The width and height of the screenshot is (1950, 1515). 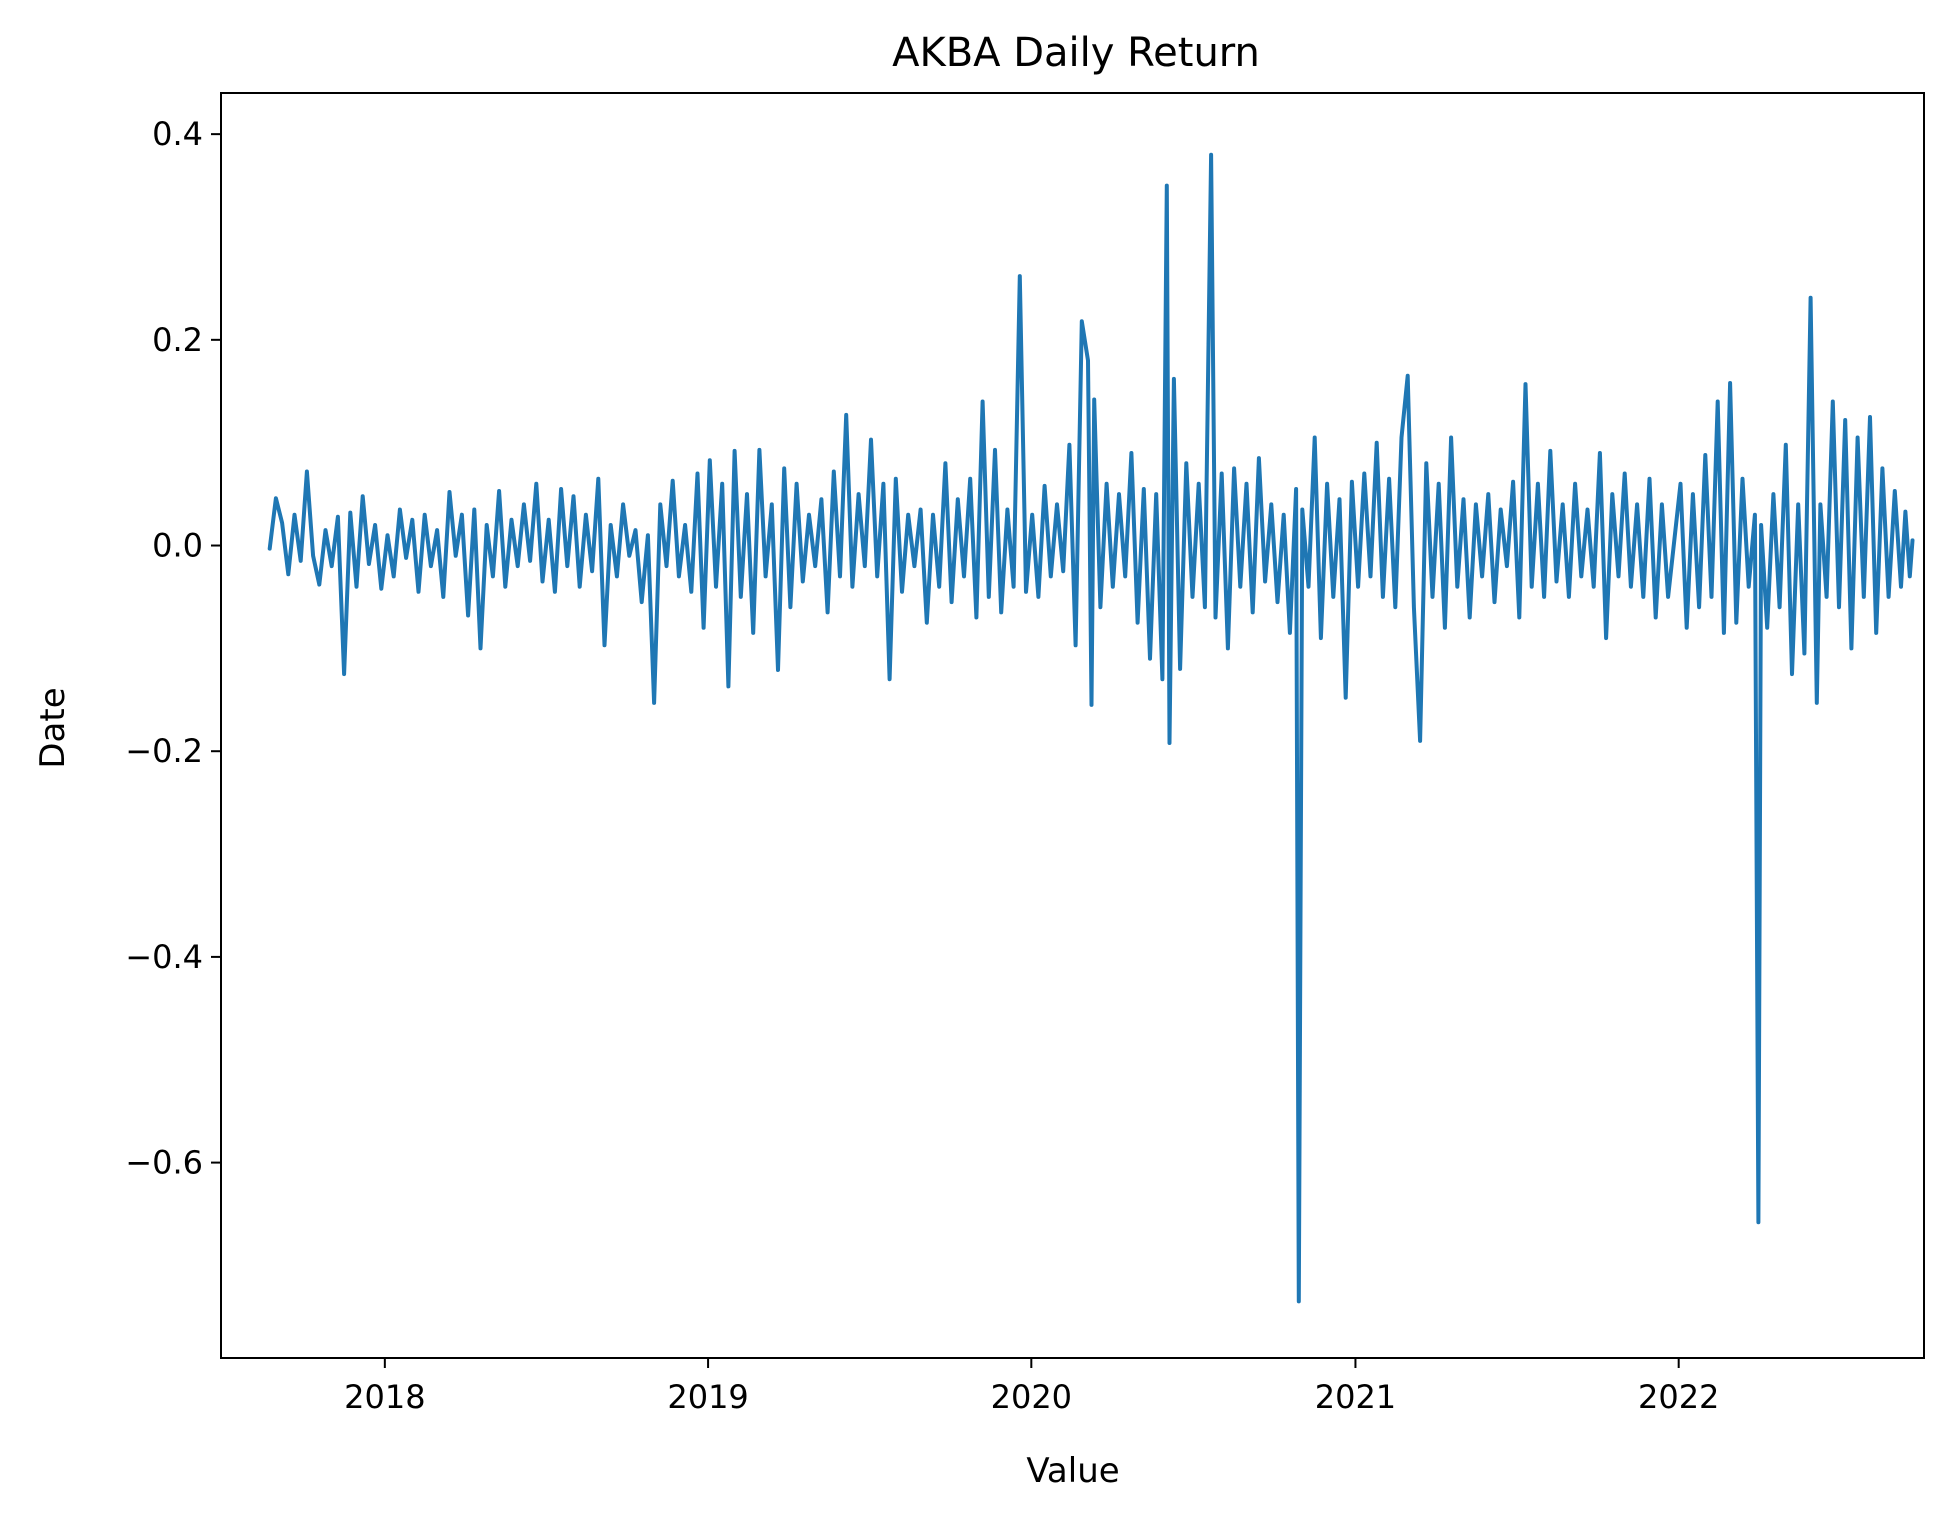 I want to click on x-tick-label: 2020, so click(x=1031, y=1397).